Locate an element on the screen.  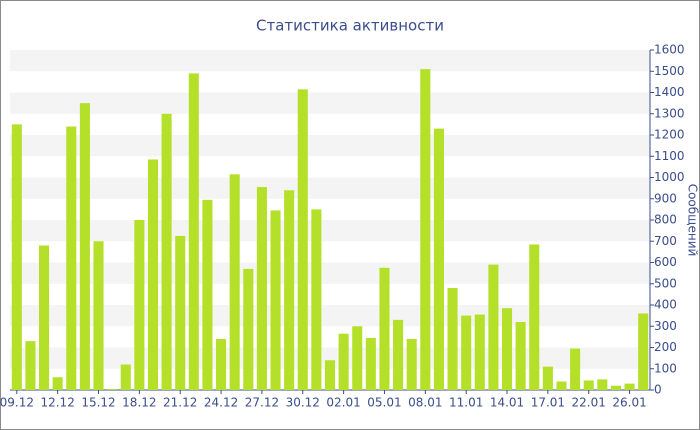
y-tick-label: 200 is located at coordinates (665, 347).